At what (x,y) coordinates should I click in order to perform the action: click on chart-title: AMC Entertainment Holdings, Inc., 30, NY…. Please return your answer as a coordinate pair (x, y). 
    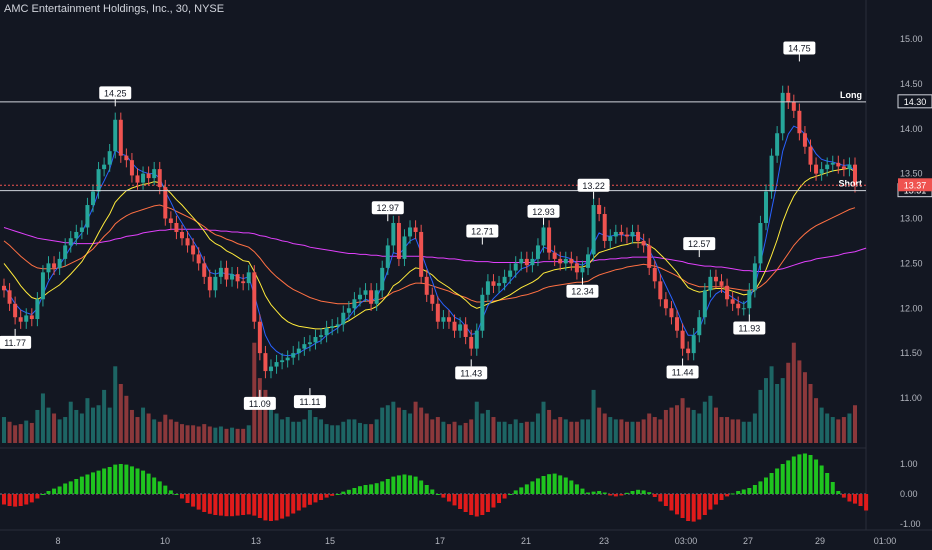
    Looking at the image, I should click on (114, 9).